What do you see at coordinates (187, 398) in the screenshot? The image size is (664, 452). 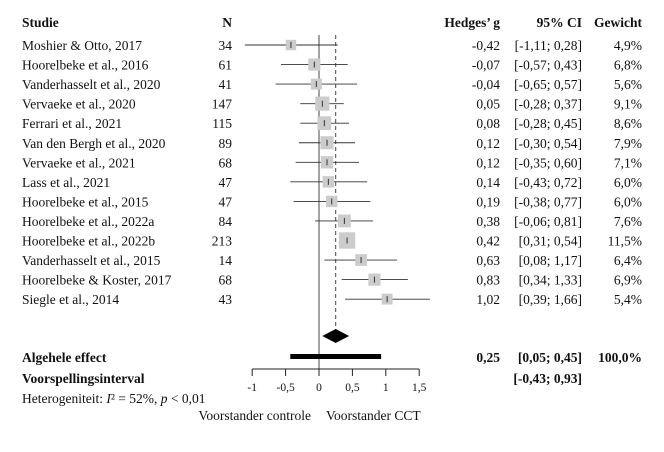 I see `heterogeneity-part: < 0,01` at bounding box center [187, 398].